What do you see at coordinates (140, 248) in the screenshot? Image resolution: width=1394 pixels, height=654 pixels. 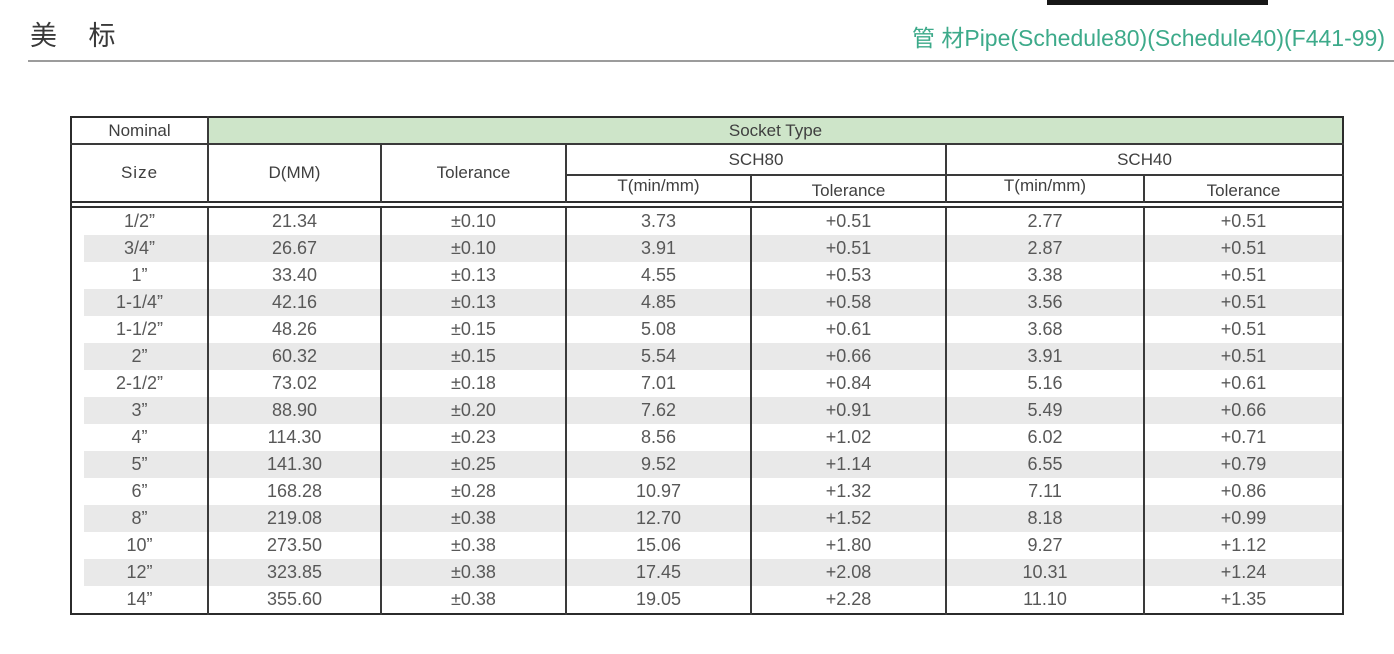 I see `nominal-size-cell: 3/4”` at bounding box center [140, 248].